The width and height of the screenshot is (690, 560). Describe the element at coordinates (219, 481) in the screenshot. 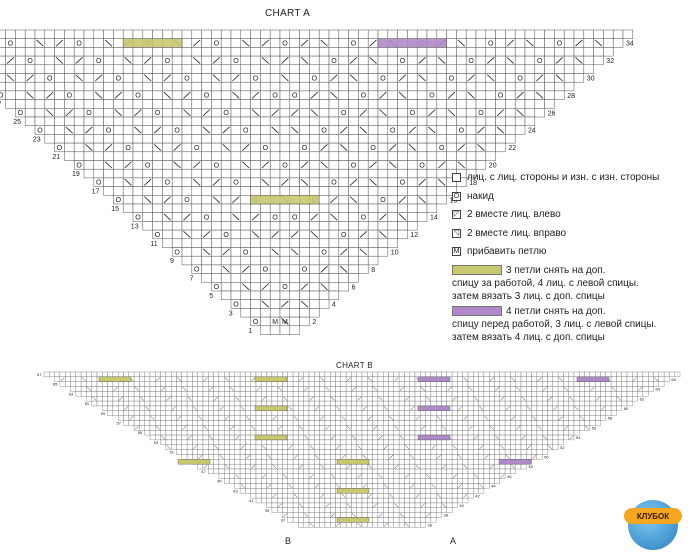

I see `chart-b-row-number: 45` at that location.